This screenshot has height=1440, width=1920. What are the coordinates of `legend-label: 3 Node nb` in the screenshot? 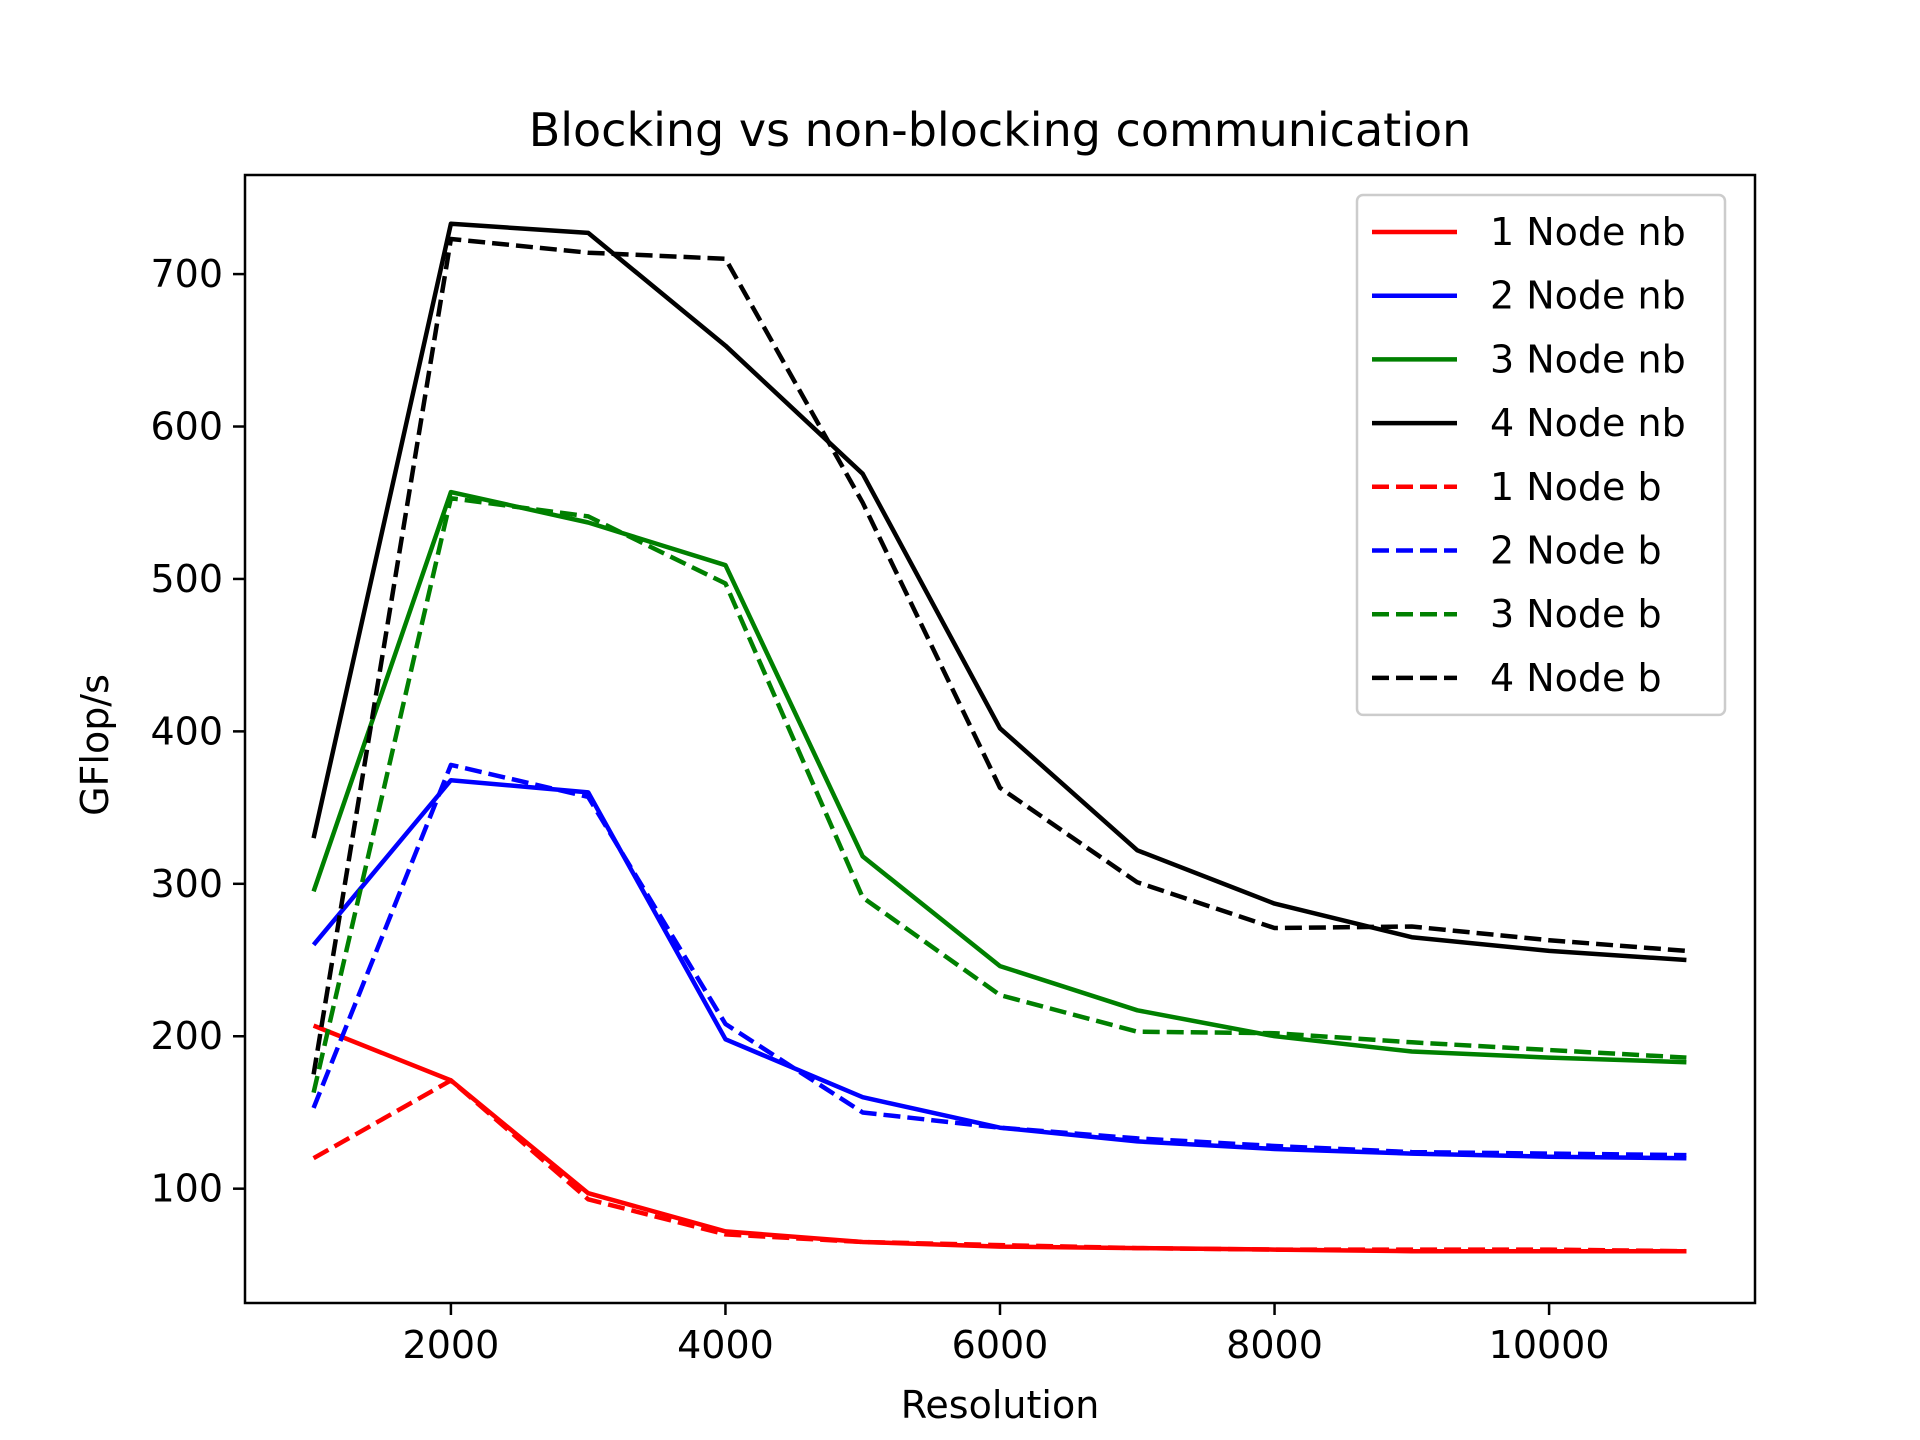 It's located at (1588, 359).